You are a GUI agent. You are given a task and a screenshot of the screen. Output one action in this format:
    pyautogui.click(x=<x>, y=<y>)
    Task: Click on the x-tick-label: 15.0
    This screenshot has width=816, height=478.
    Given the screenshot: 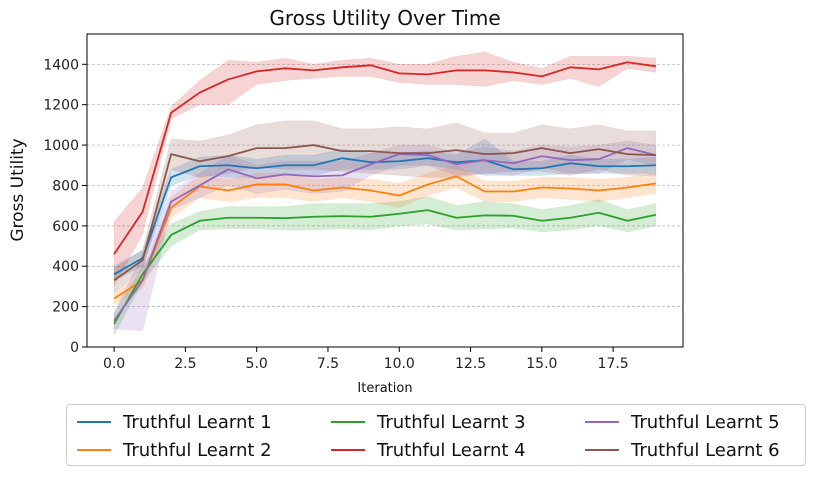 What is the action you would take?
    pyautogui.click(x=541, y=364)
    